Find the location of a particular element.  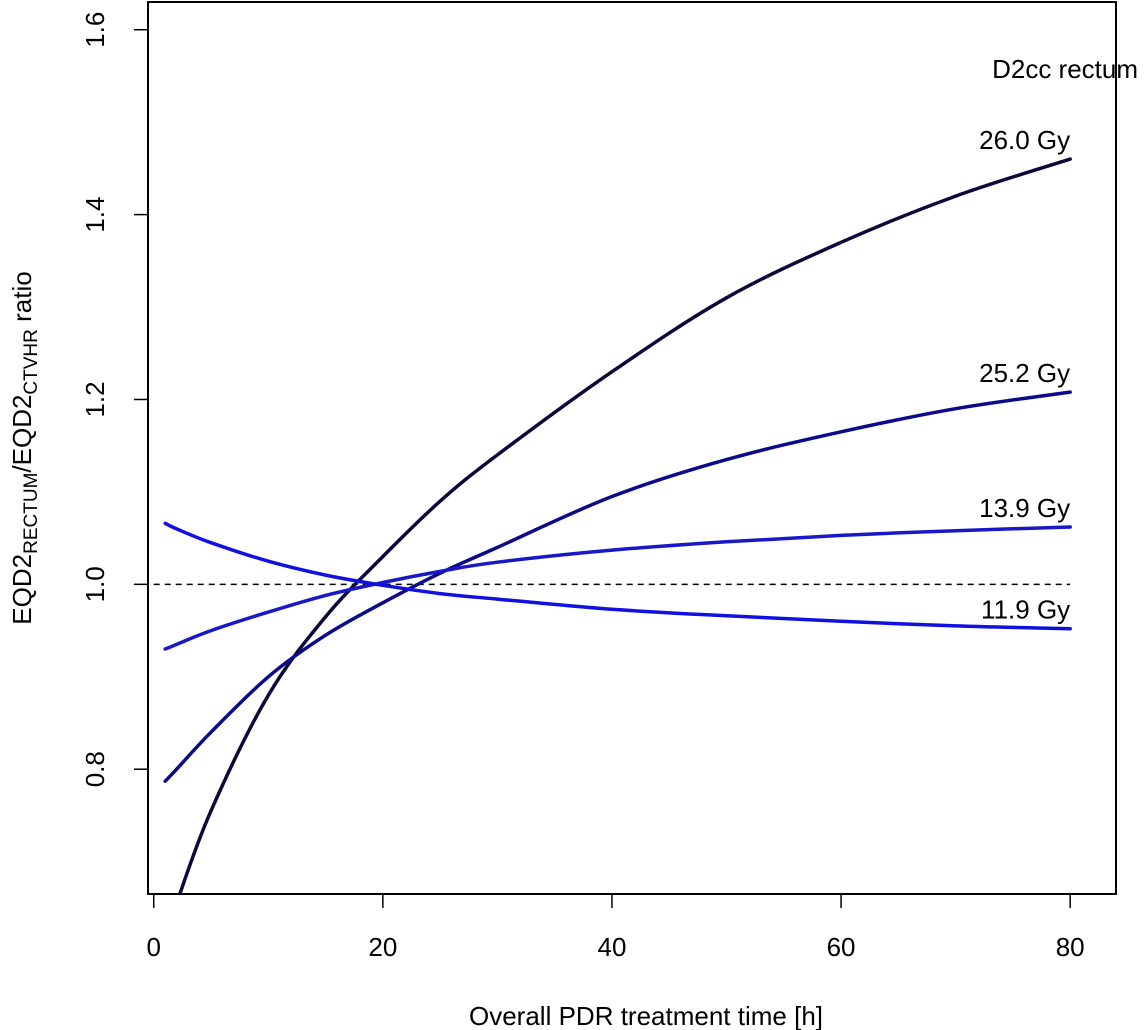

series-label-2: 13.9 Gy is located at coordinates (1024, 508).